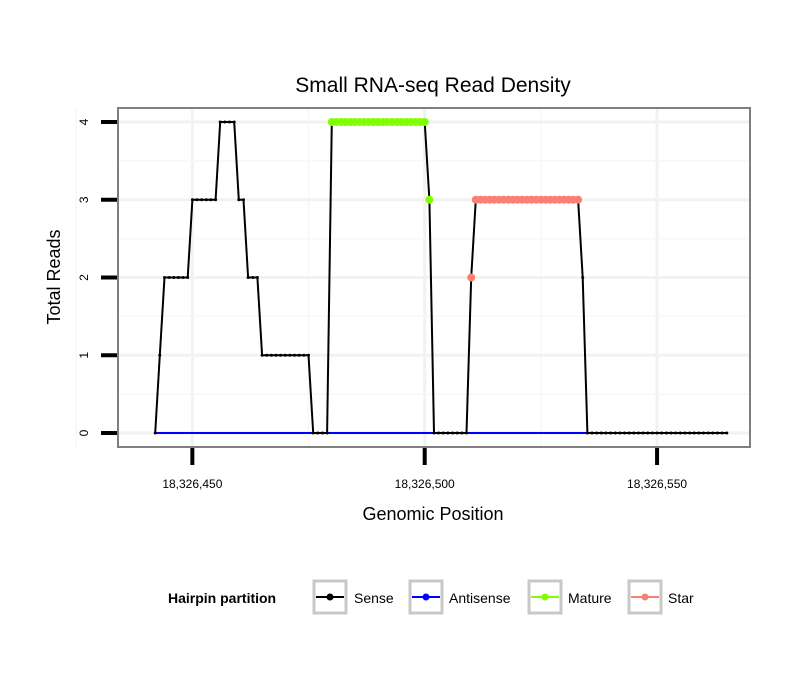 This screenshot has width=810, height=690. What do you see at coordinates (84, 432) in the screenshot?
I see `y-tick-label: 0` at bounding box center [84, 432].